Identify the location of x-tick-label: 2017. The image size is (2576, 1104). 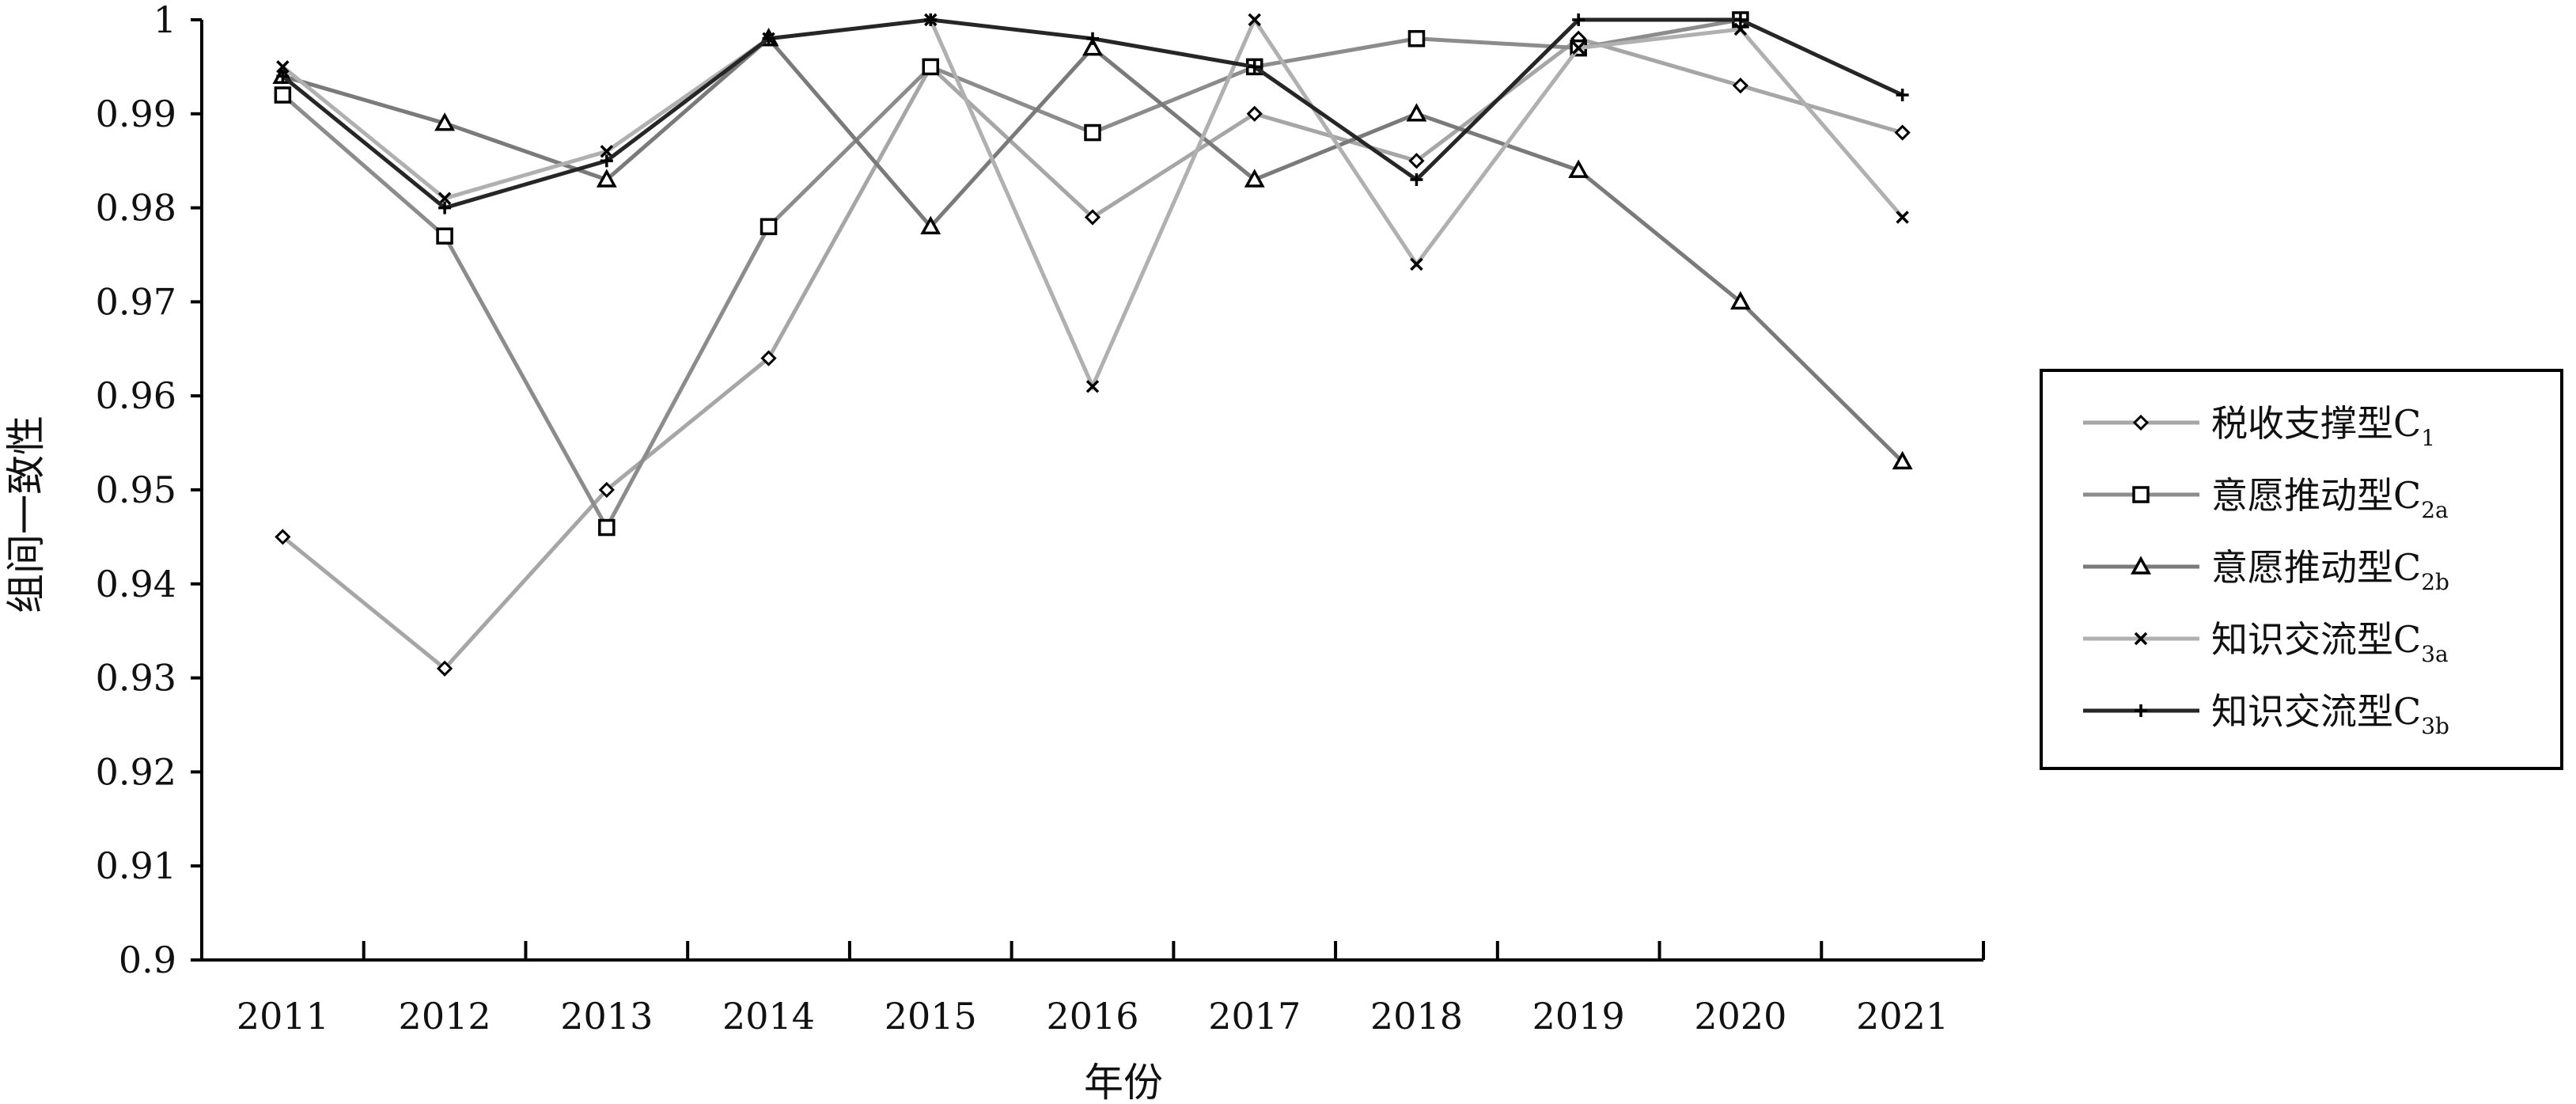
(1254, 1016).